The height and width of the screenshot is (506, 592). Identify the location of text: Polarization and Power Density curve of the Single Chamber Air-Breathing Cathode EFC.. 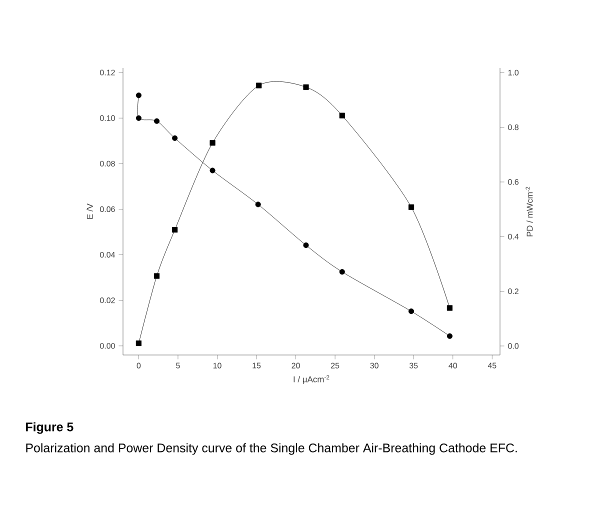
(271, 449).